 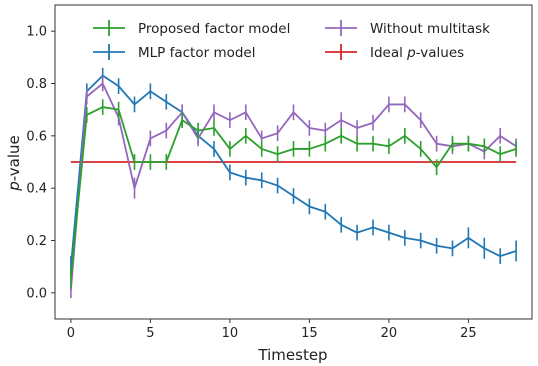 I want to click on legend-item: MLP factor model, so click(x=174, y=52).